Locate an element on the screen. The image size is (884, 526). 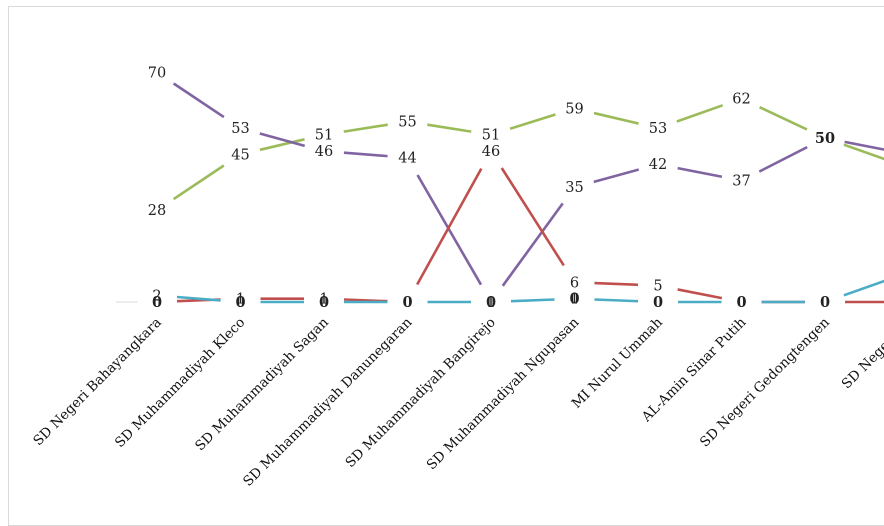
category-label: MI Nurul Ummah is located at coordinates (617, 362).